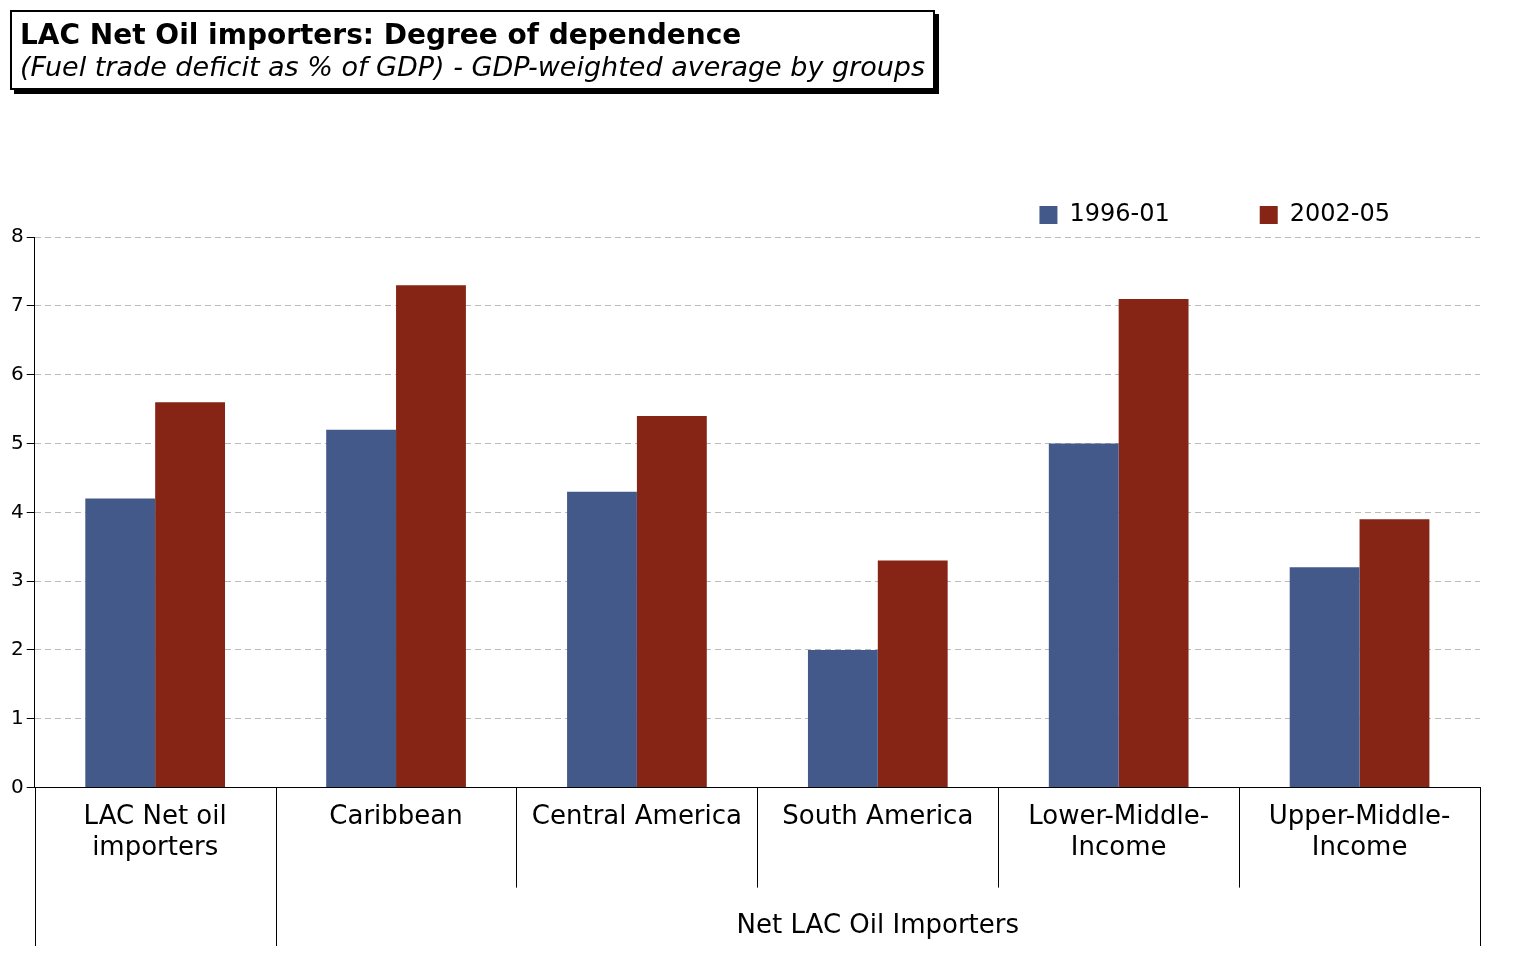 This screenshot has height=963, width=1534. Describe the element at coordinates (381, 34) in the screenshot. I see `chart-title: LAC Net Oil importers: Degree of dependence` at that location.